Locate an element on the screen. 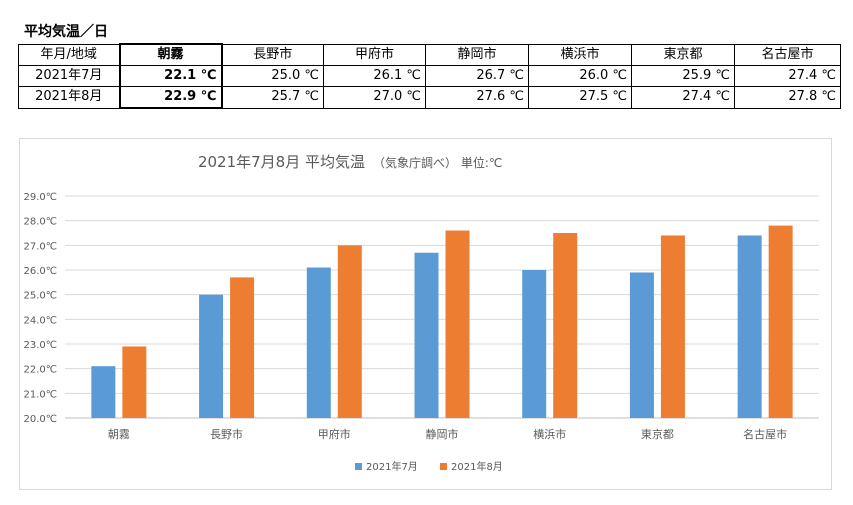 The image size is (853, 505). header-city: 横浜市 is located at coordinates (580, 54).